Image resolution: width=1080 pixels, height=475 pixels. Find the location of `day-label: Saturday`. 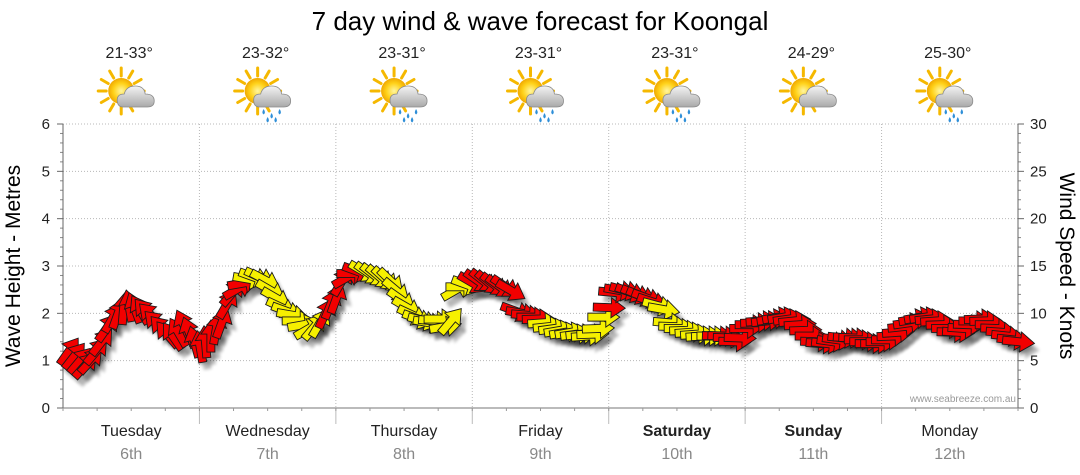

day-label: Saturday is located at coordinates (677, 431).